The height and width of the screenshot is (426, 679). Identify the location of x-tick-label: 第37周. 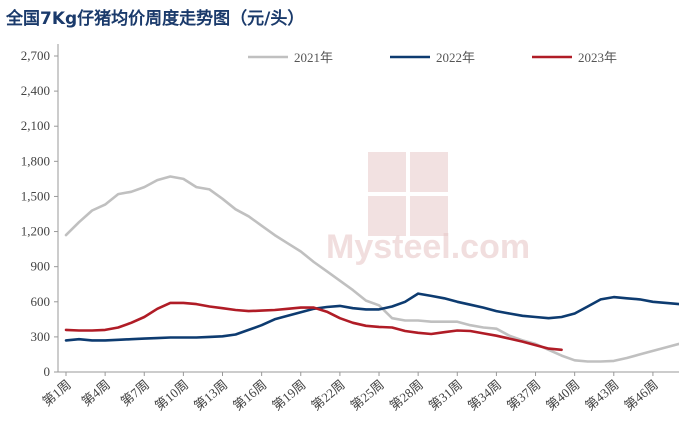
(524, 395).